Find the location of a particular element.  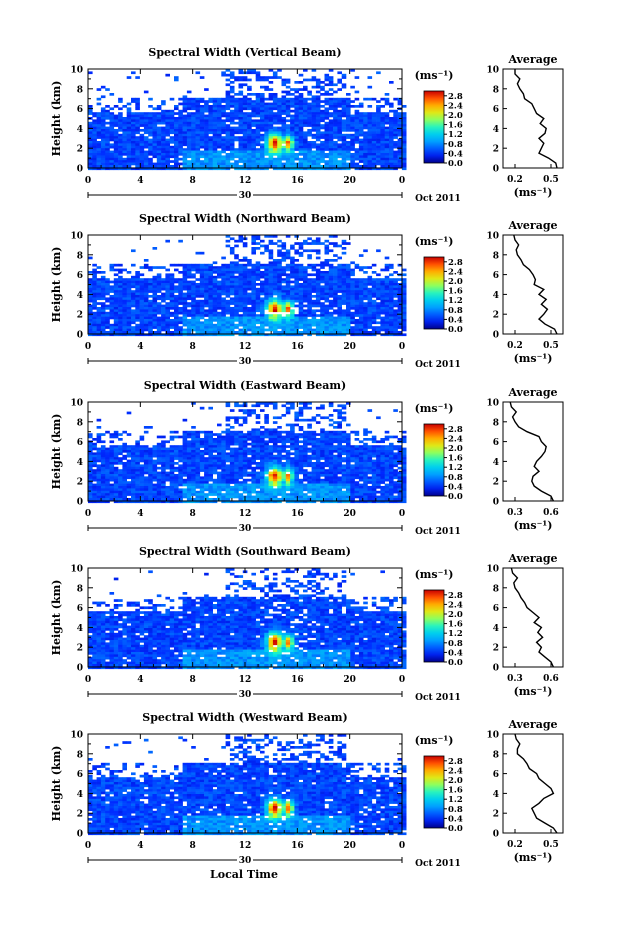

heatmap is located at coordinates (247, 120).